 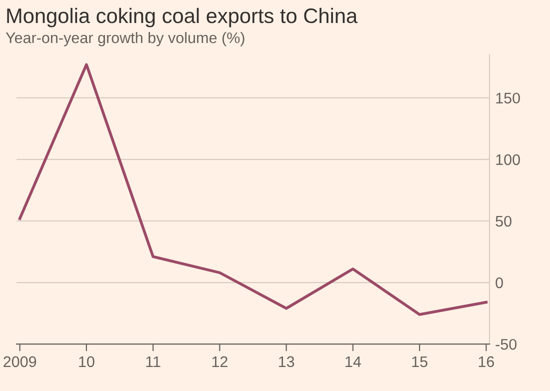 What do you see at coordinates (20, 362) in the screenshot?
I see `x-tick-label: 2009` at bounding box center [20, 362].